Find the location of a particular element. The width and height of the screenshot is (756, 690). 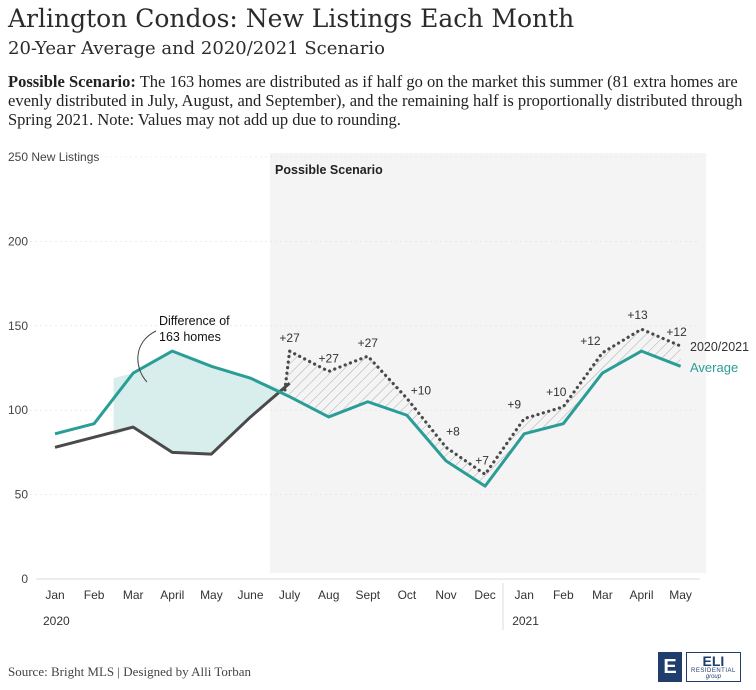

y-tick-label: 50 is located at coordinates (22, 495).